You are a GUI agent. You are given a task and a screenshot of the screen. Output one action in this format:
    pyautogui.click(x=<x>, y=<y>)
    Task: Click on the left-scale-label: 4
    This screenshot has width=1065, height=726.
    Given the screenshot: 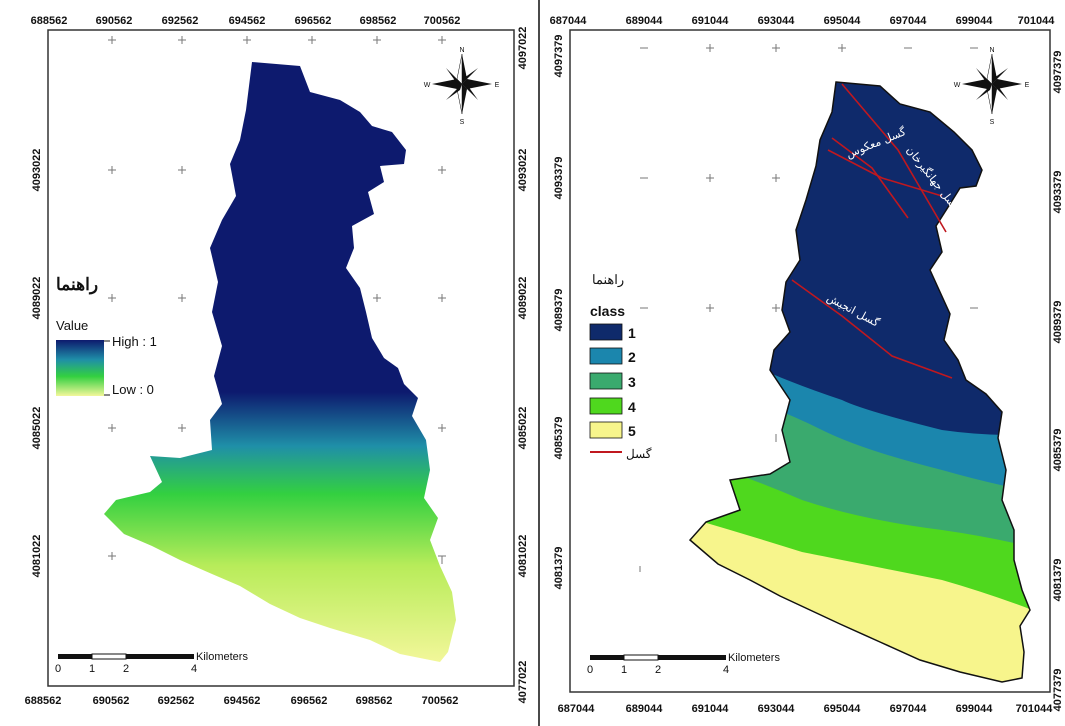 What is the action you would take?
    pyautogui.click(x=194, y=669)
    